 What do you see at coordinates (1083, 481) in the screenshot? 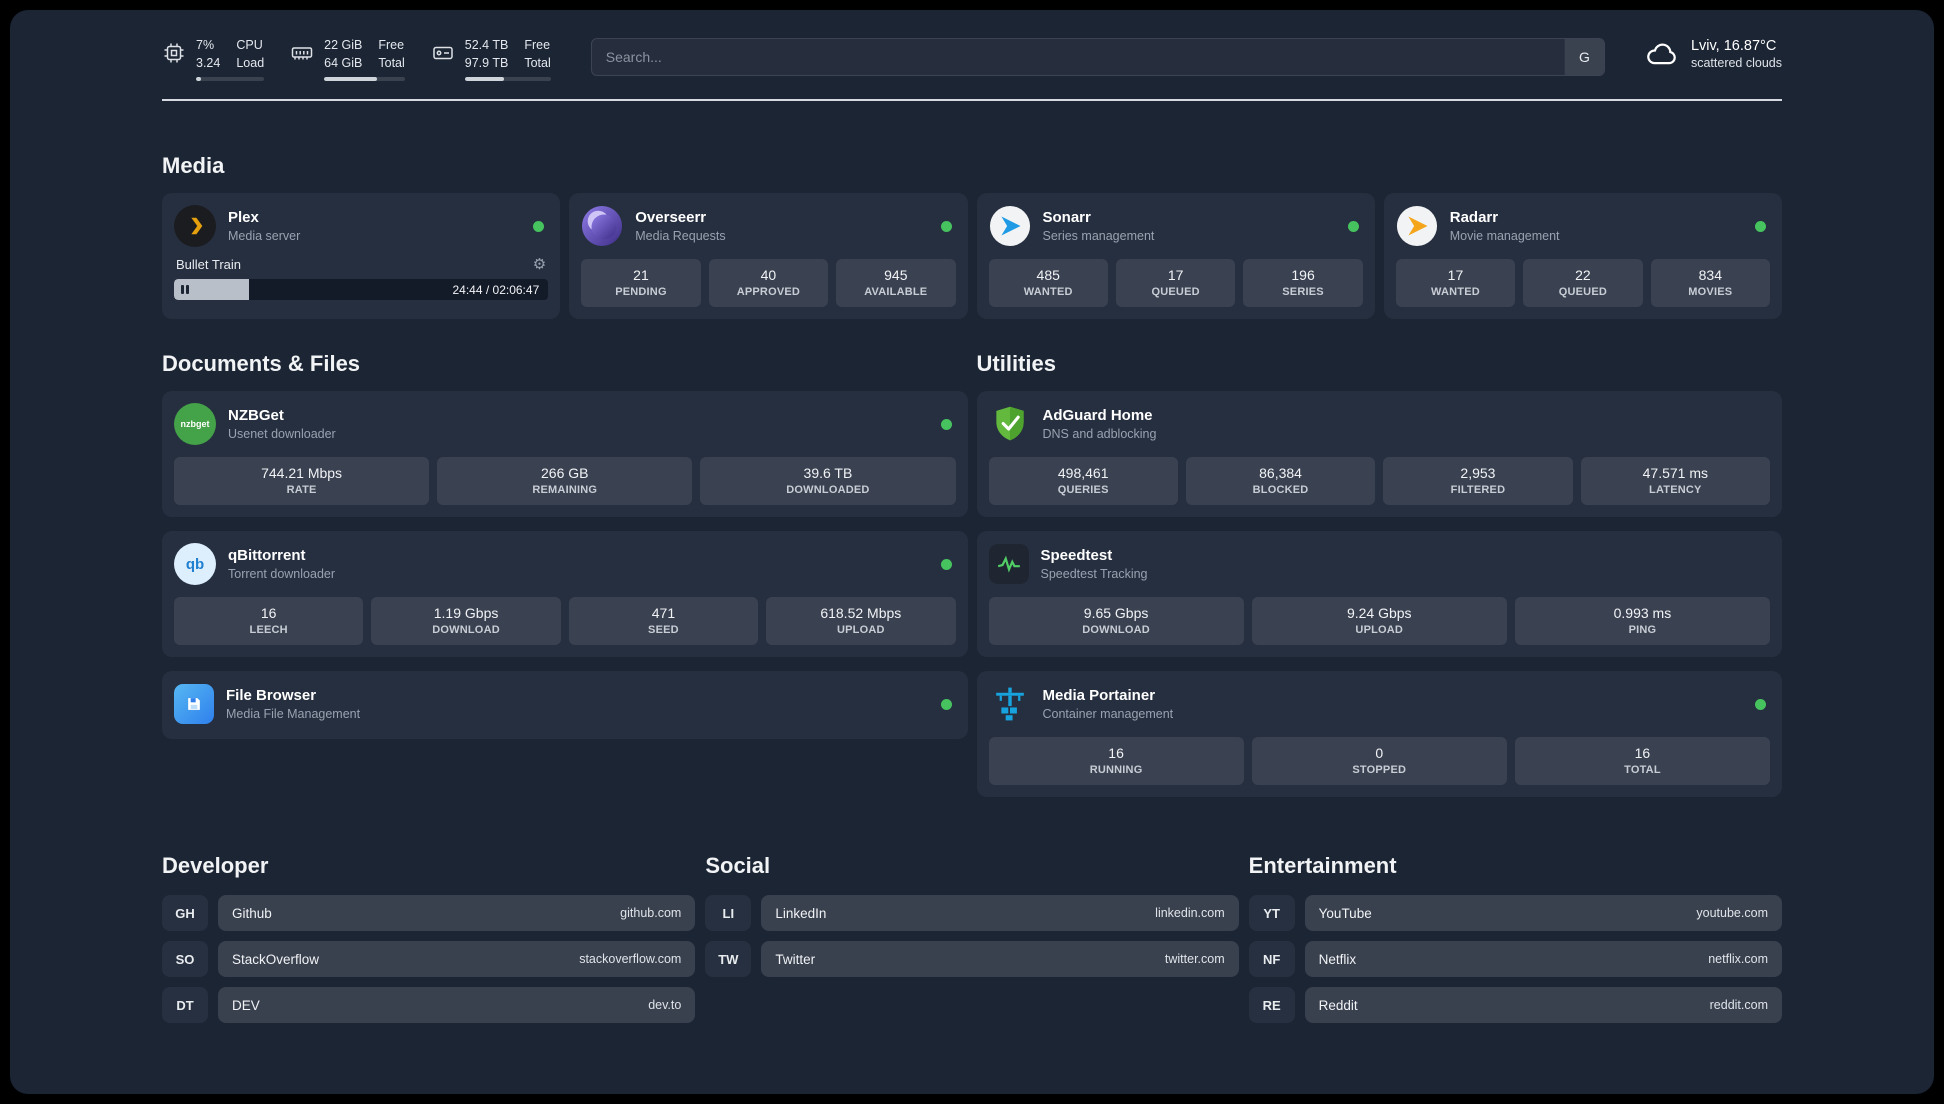
I see `stat-queries: 498,461 QUERIES` at bounding box center [1083, 481].